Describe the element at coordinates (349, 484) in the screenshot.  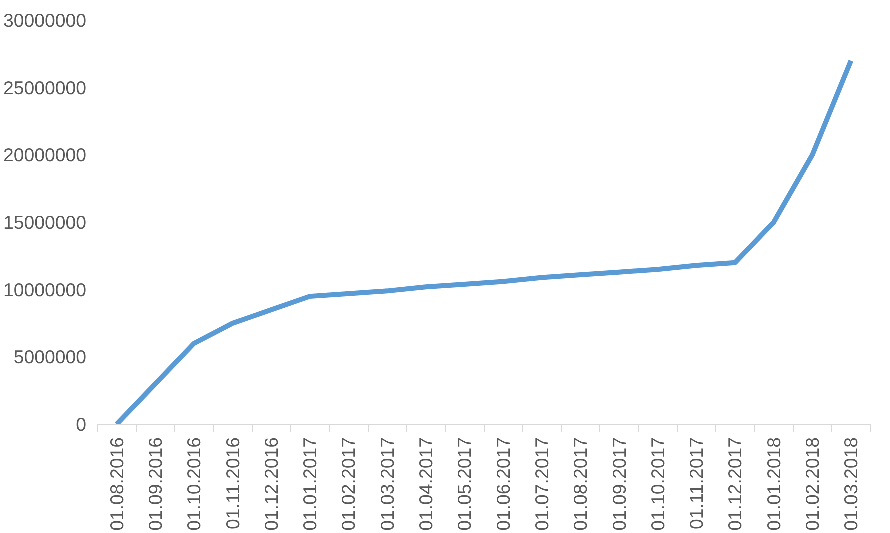
I see `x-tick-label: 01.02.2017` at that location.